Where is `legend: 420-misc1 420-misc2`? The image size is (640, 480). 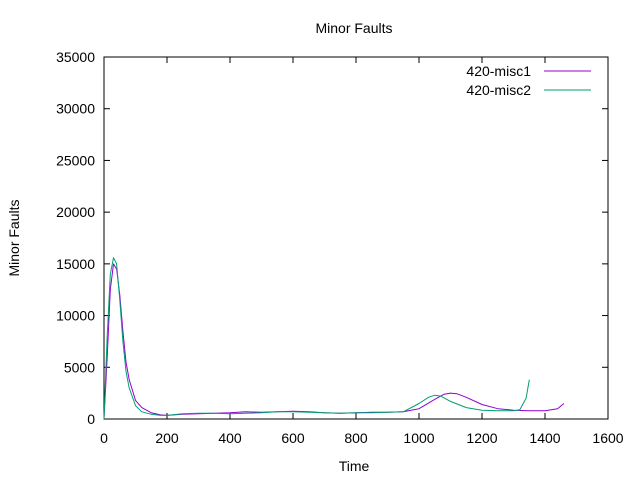 legend: 420-misc1 420-misc2 is located at coordinates (528, 80).